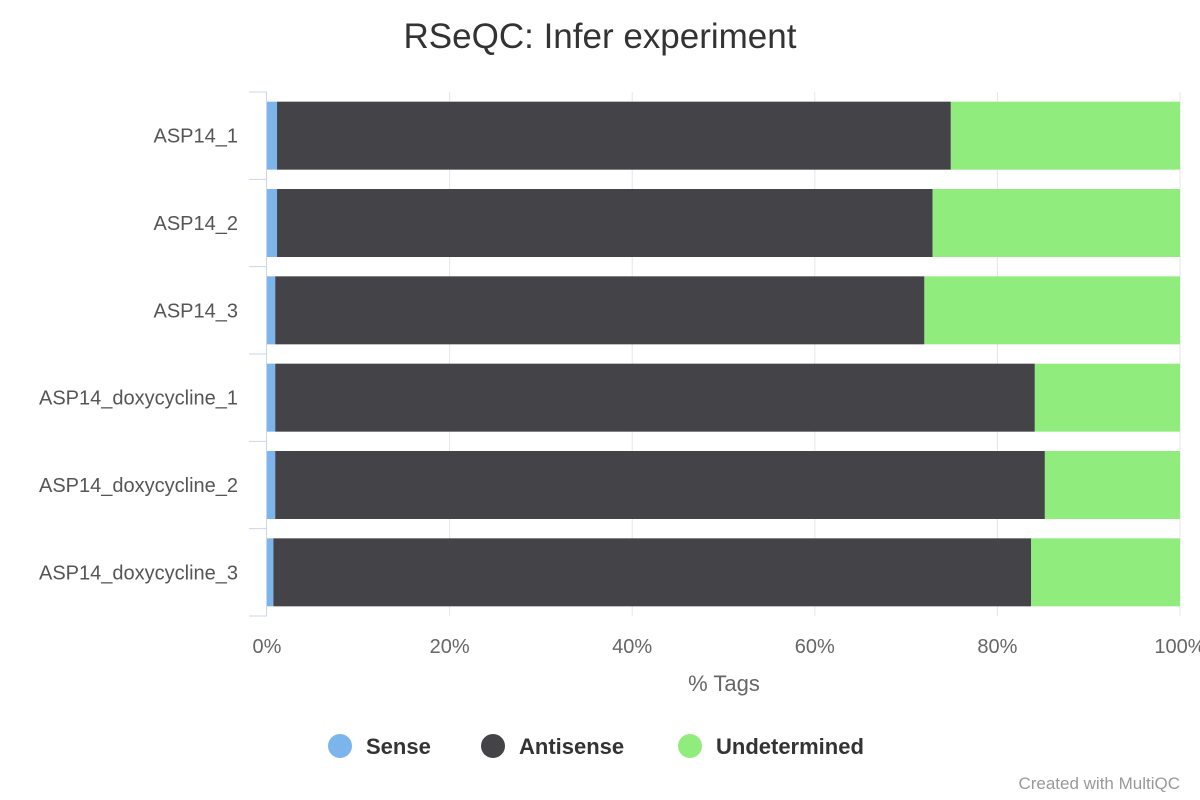 This screenshot has width=1200, height=800. What do you see at coordinates (815, 647) in the screenshot?
I see `x-tick-label: 60%` at bounding box center [815, 647].